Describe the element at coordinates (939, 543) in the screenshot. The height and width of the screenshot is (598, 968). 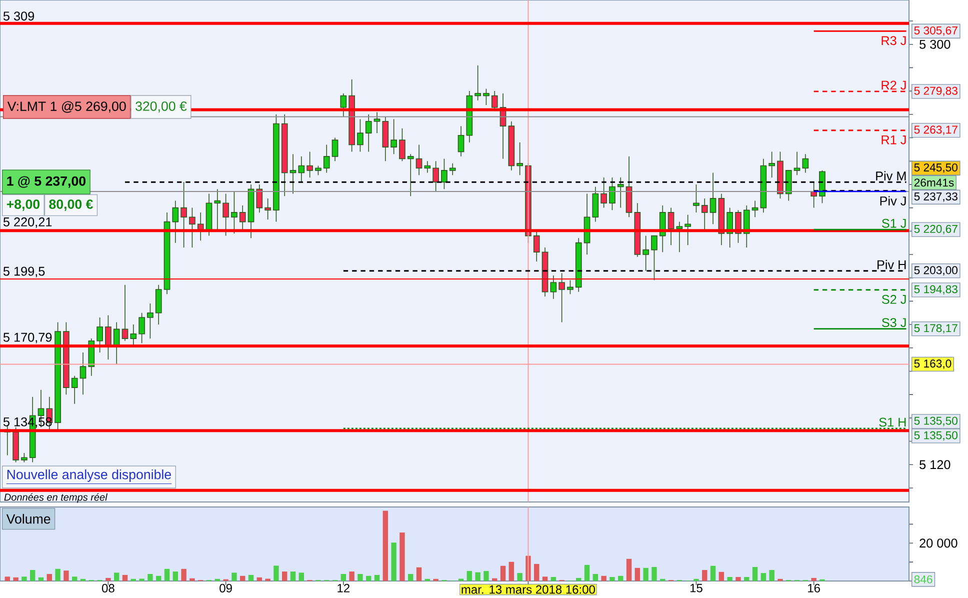
I see `y-tick-label: 20 000` at that location.